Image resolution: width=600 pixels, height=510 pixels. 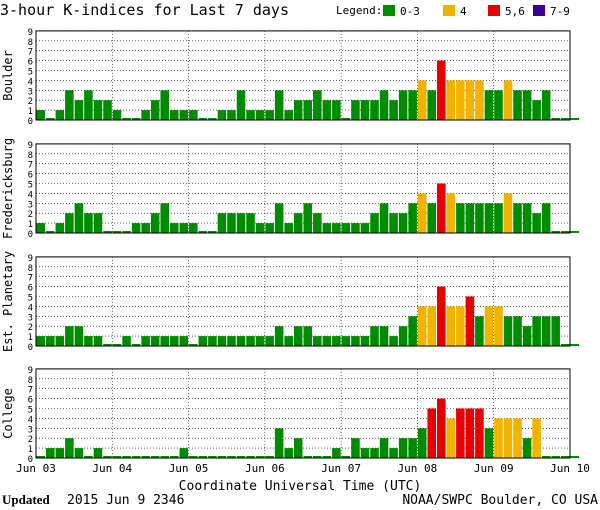 What do you see at coordinates (30, 279) in the screenshot?
I see `y-tick-label: 7` at bounding box center [30, 279].